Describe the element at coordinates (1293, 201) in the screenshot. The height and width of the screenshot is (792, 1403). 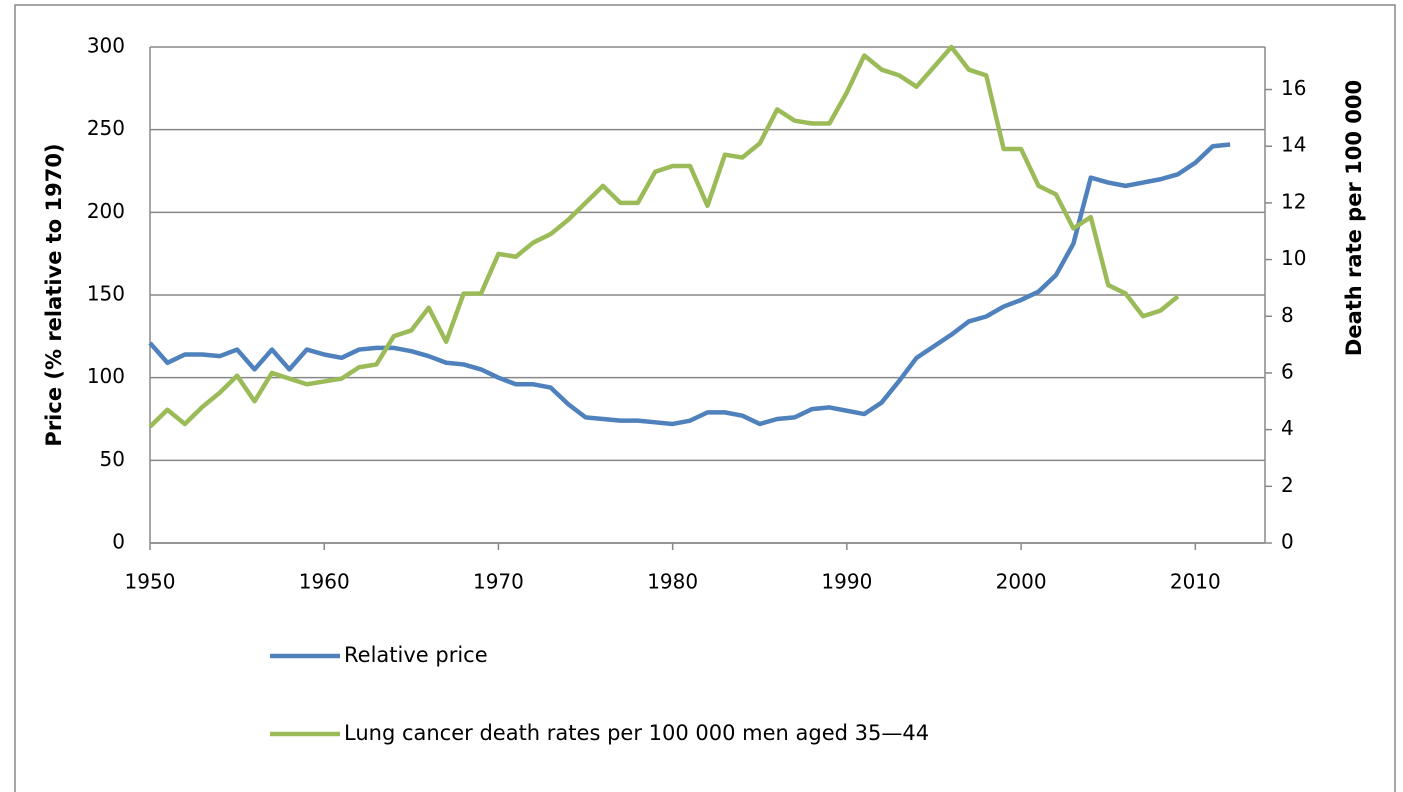
I see `y2-tick-label: 12` at that location.